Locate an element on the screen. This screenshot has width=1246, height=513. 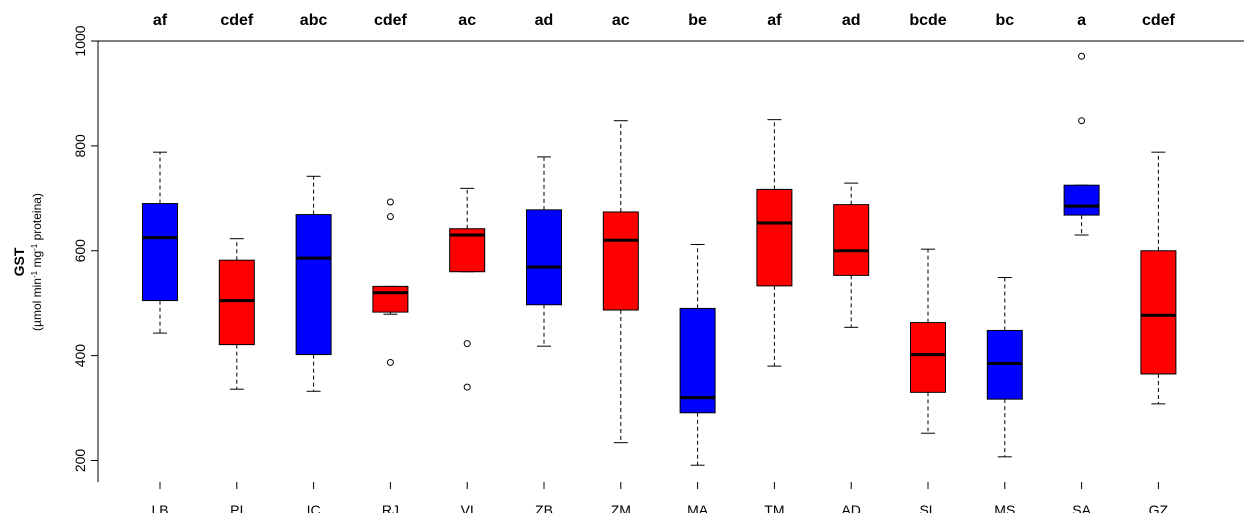
x-axis-labels: LB PI IC RJ VI ZB ZM MA TM AD SL MS SA GZ is located at coordinates (660, 497).